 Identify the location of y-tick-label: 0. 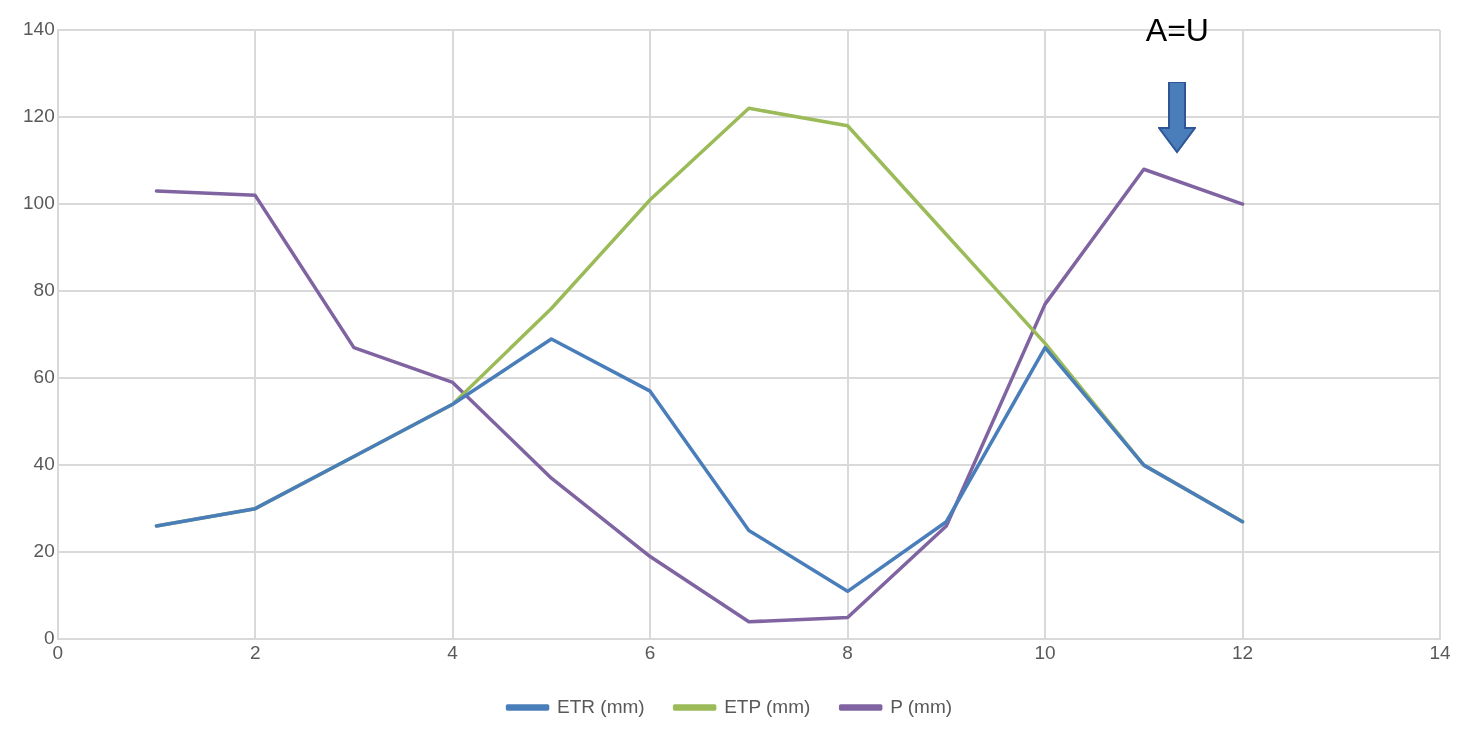
(49, 638).